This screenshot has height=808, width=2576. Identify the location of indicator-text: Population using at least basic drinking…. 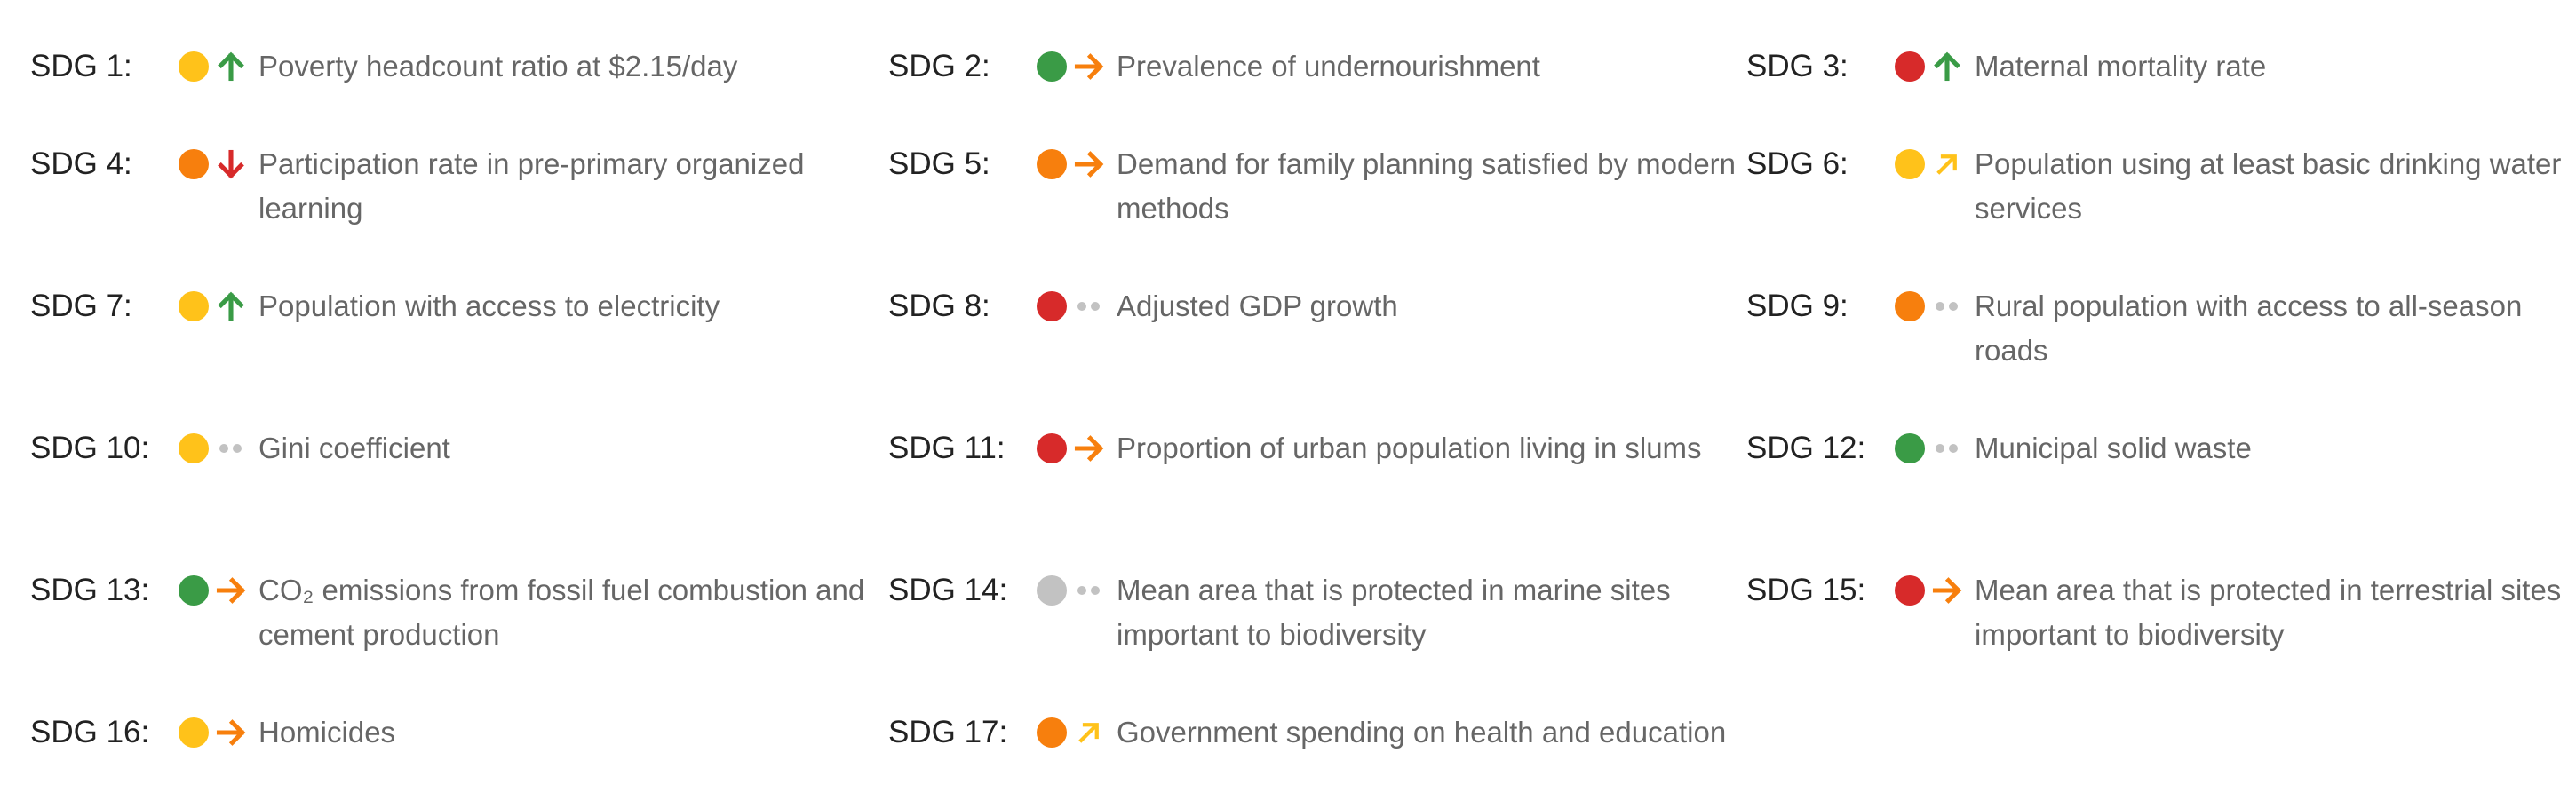
(2268, 186).